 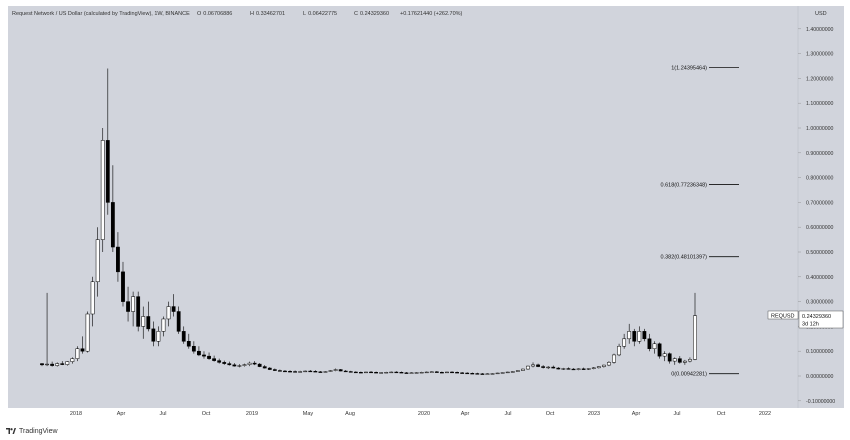 I want to click on y-tick-label: 0.40000000, so click(x=820, y=278).